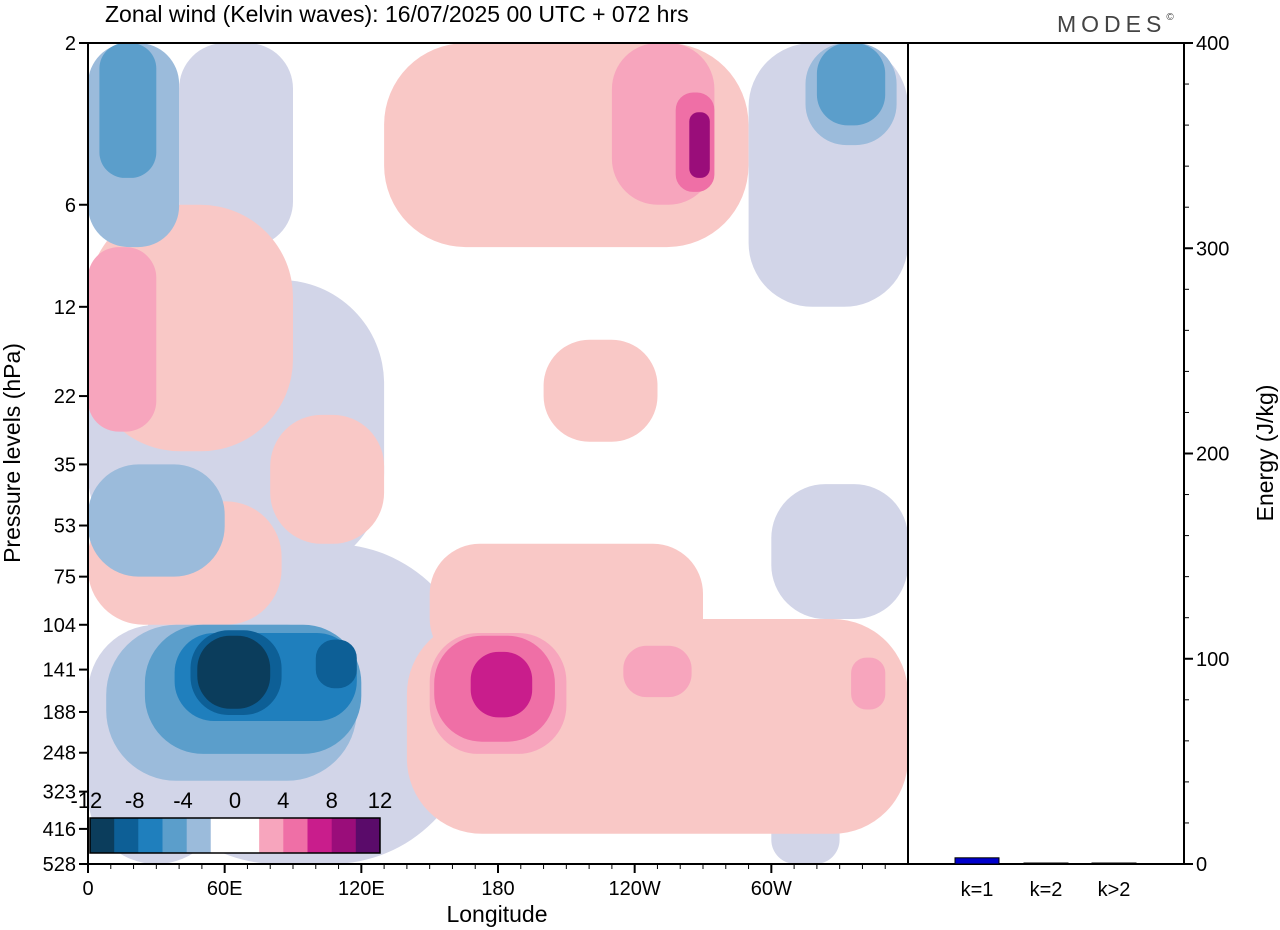 This screenshot has height=930, width=1280. Describe the element at coordinates (65, 465) in the screenshot. I see `y-tick-label: 35` at that location.